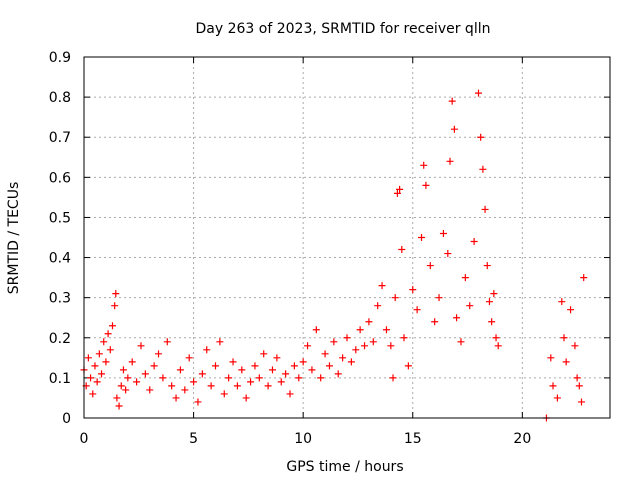  I want to click on y-tick-label: 0.2, so click(60, 339).